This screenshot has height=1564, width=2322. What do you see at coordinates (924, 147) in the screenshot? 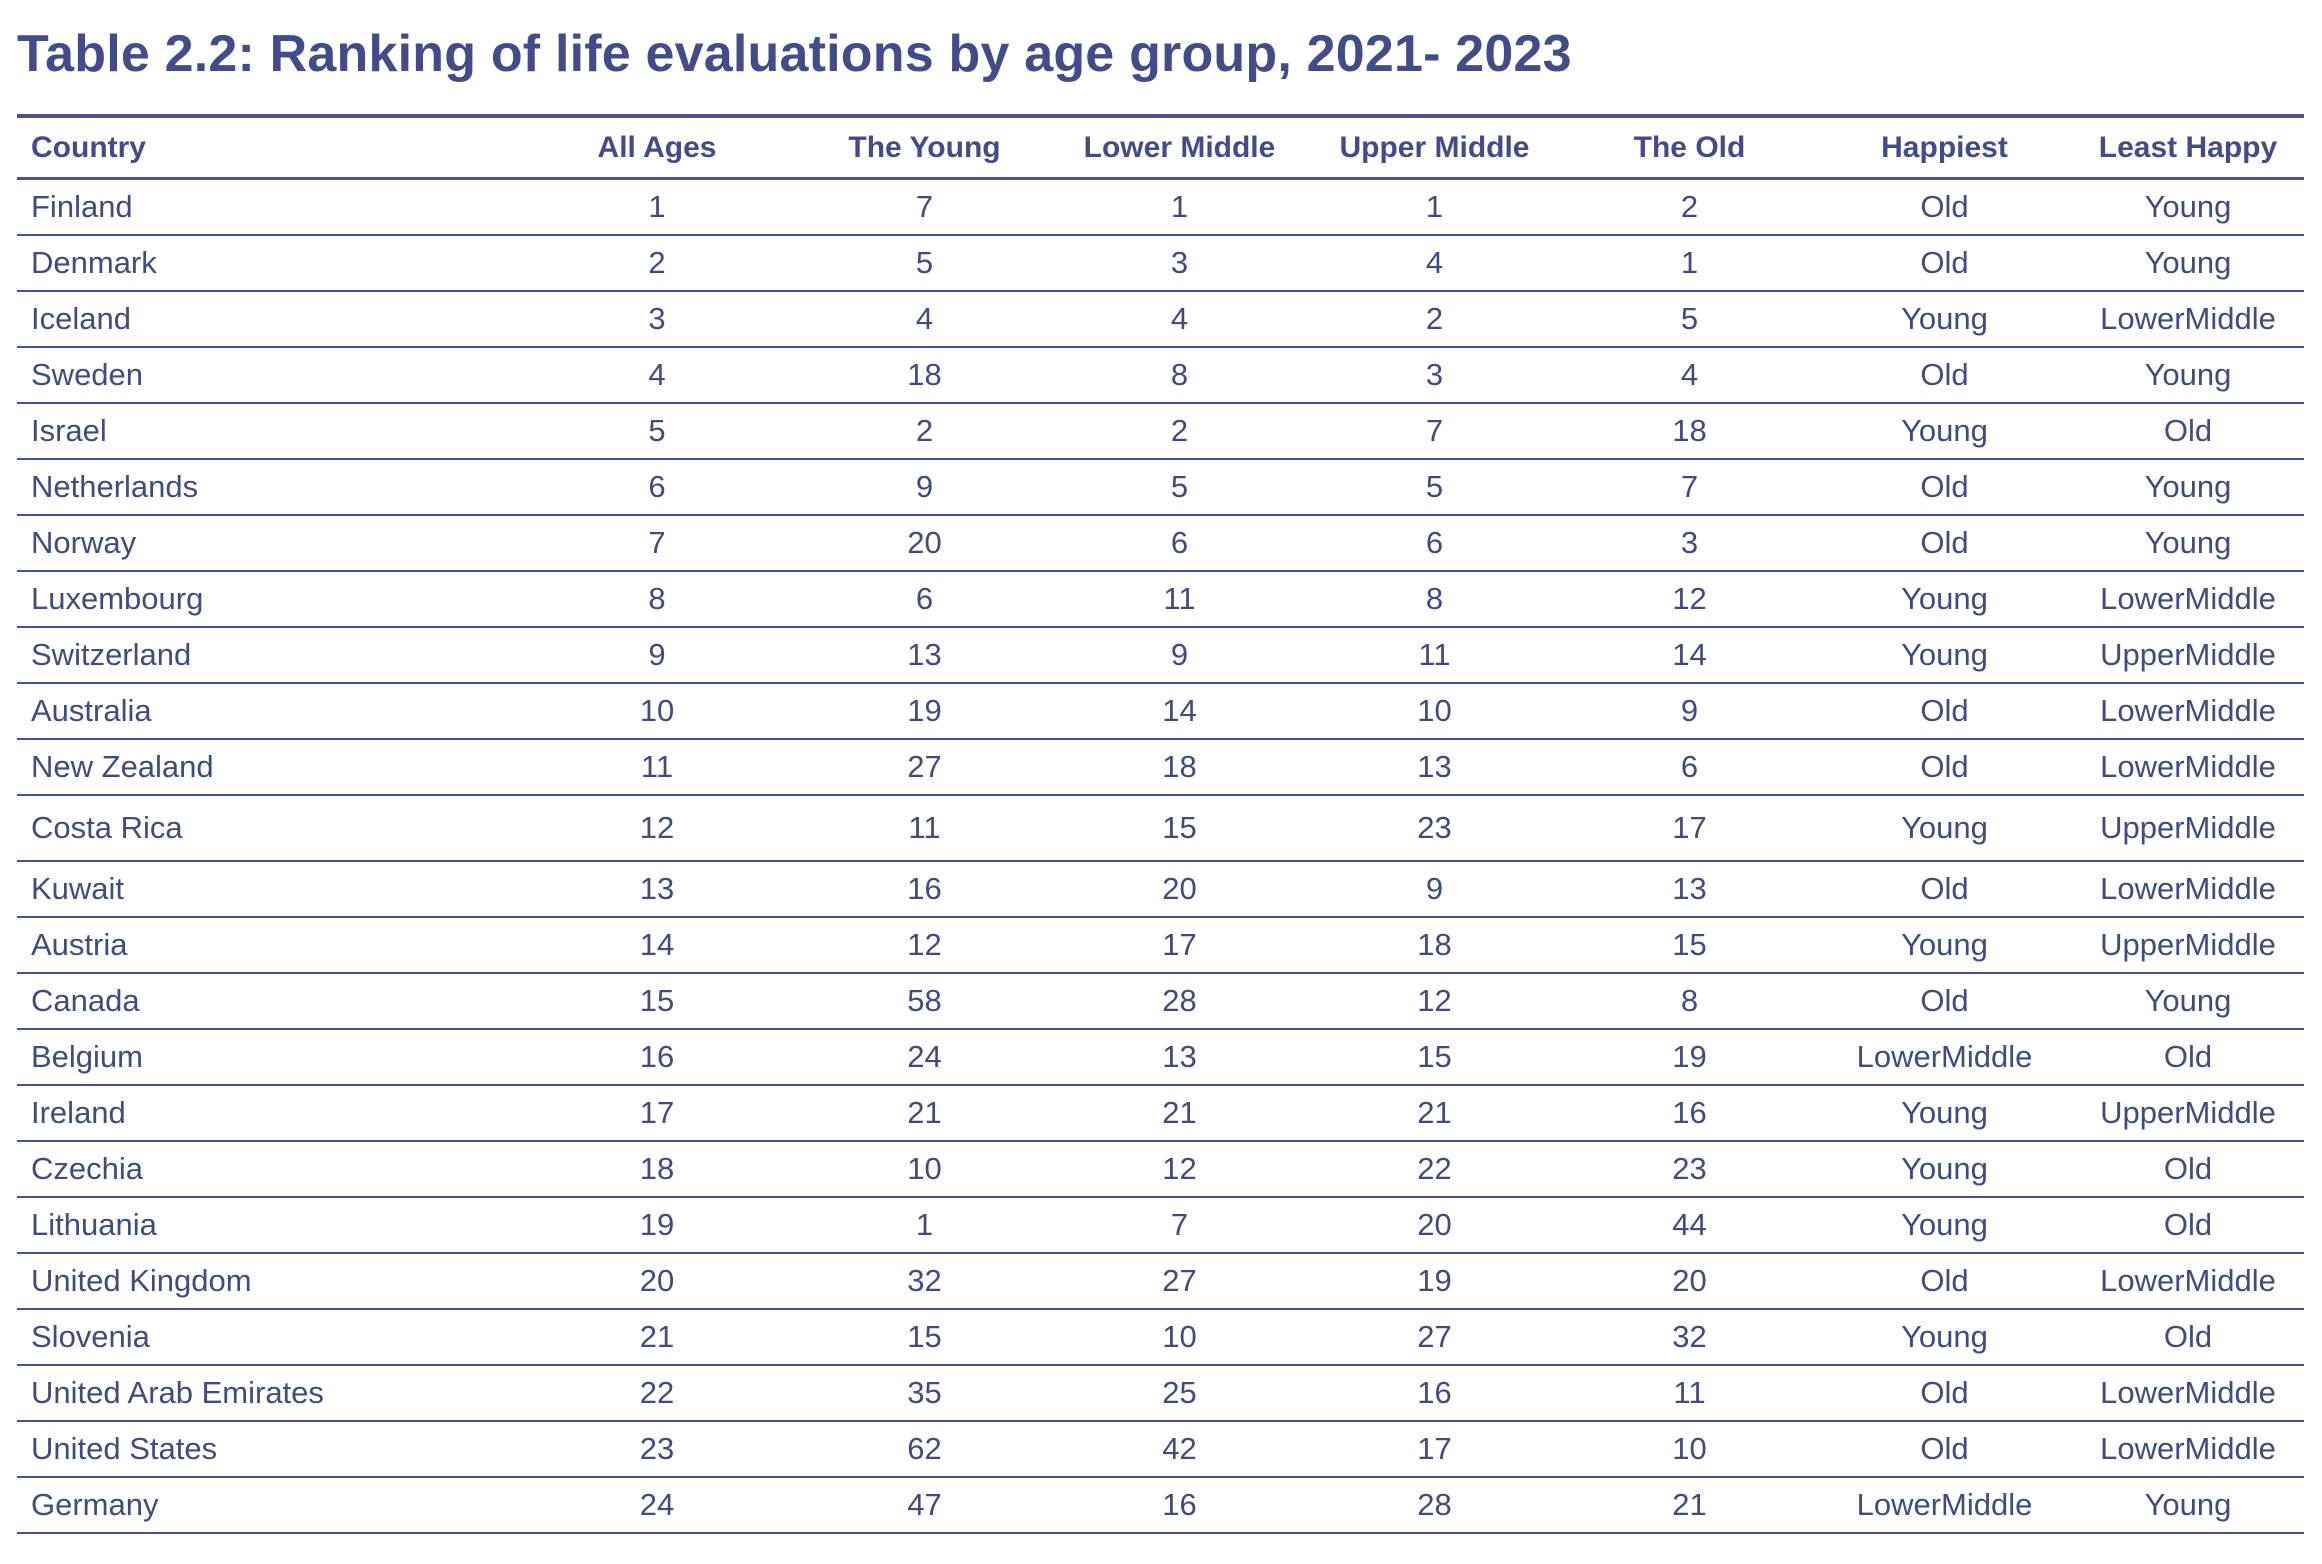
I see `column-header-the-young: The Young` at bounding box center [924, 147].